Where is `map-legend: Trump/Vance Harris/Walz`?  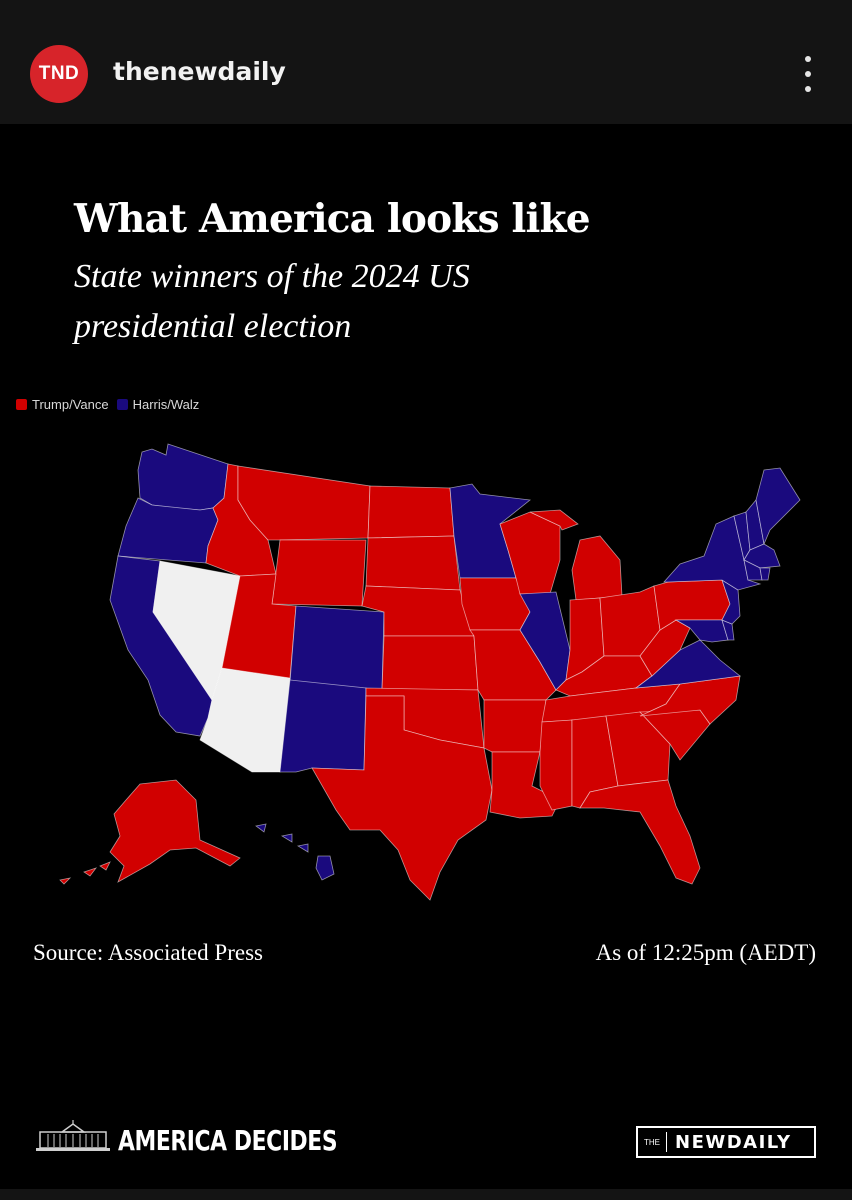
map-legend: Trump/Vance Harris/Walz is located at coordinates (111, 404).